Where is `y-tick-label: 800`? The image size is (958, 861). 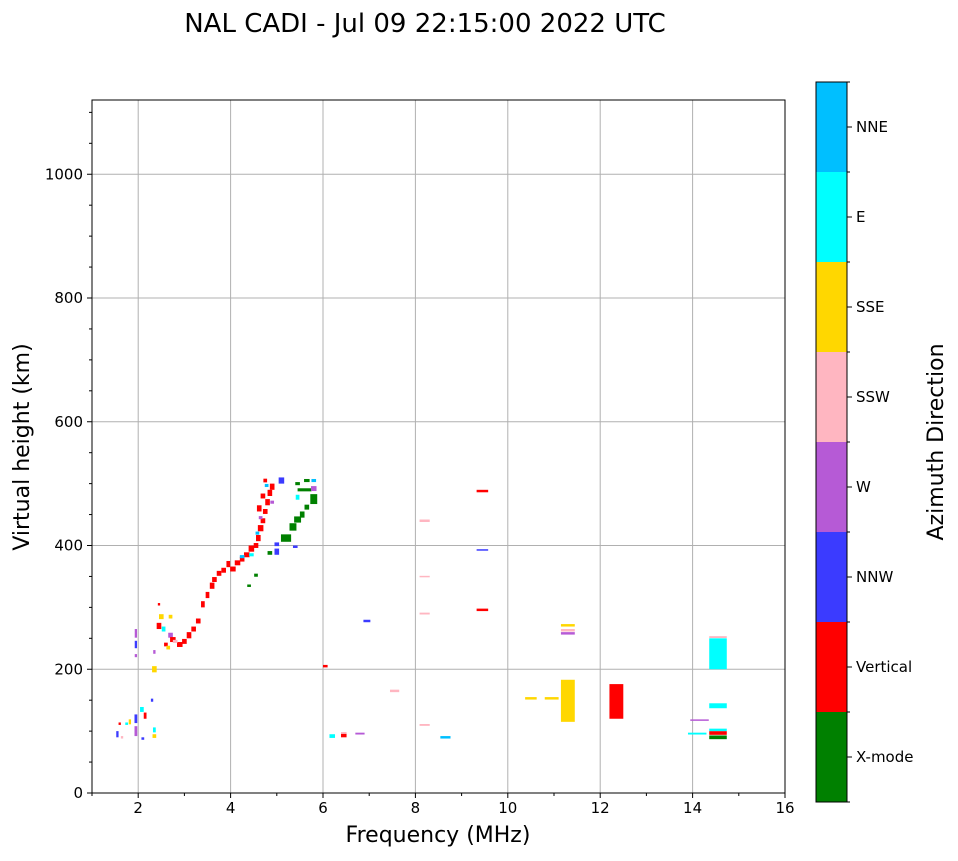
y-tick-label: 800 is located at coordinates (68, 298).